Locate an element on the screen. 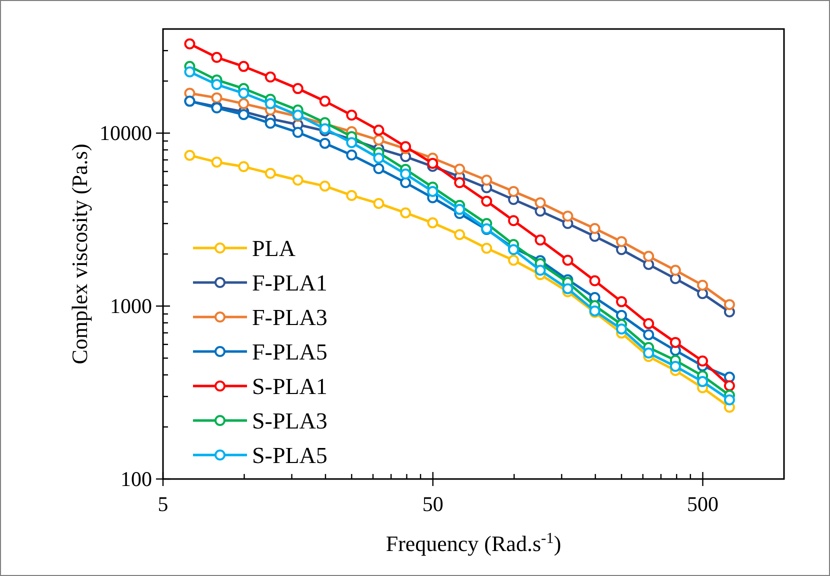 The width and height of the screenshot is (830, 576). y-tick-label: 1000 is located at coordinates (131, 306).